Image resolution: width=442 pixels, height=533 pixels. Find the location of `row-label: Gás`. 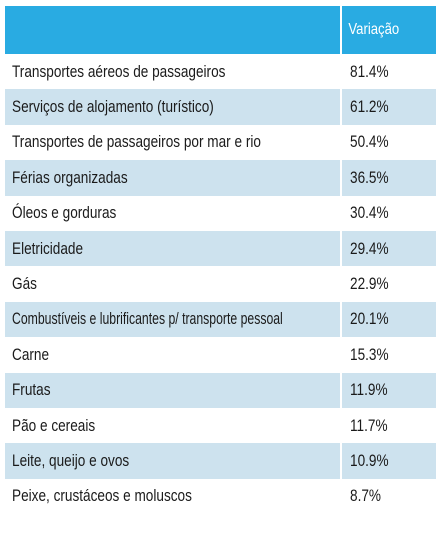

row-label: Gás is located at coordinates (24, 284).